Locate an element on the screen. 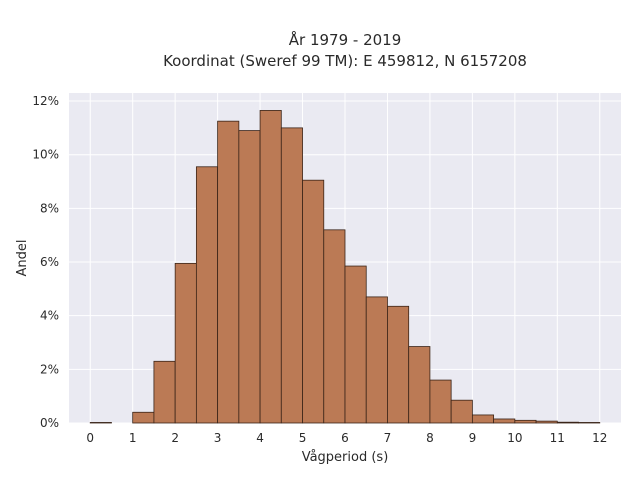 This screenshot has height=480, width=640. x-tick-label: 10 is located at coordinates (514, 438).